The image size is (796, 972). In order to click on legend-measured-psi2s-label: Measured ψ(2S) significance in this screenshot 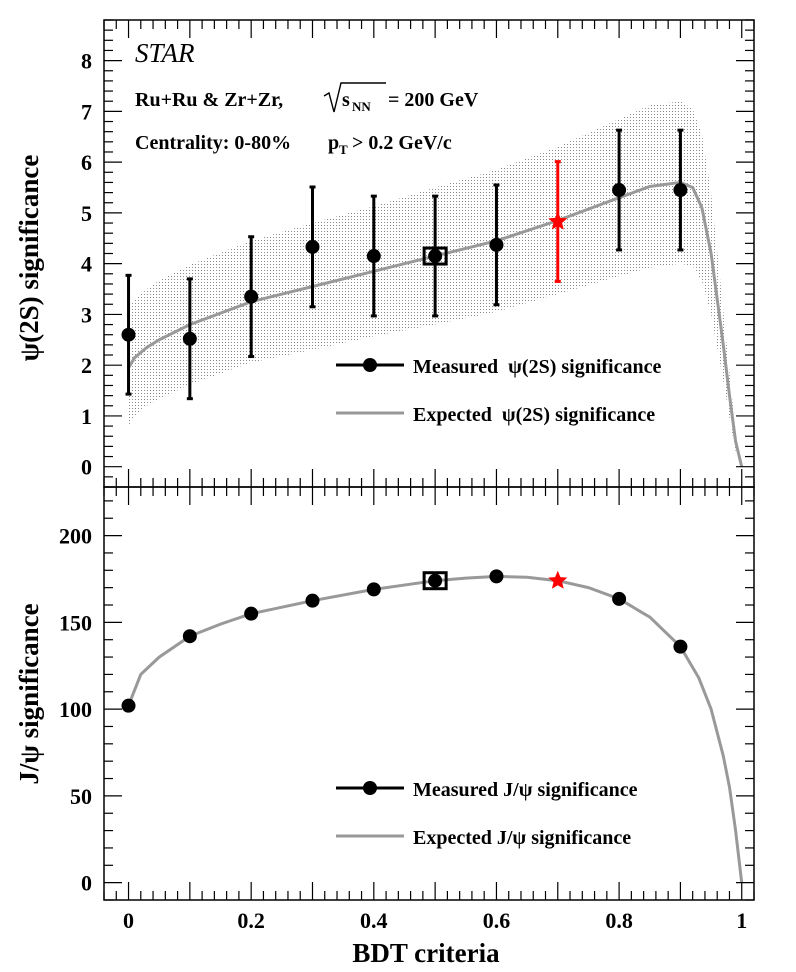, I will do `click(537, 367)`.